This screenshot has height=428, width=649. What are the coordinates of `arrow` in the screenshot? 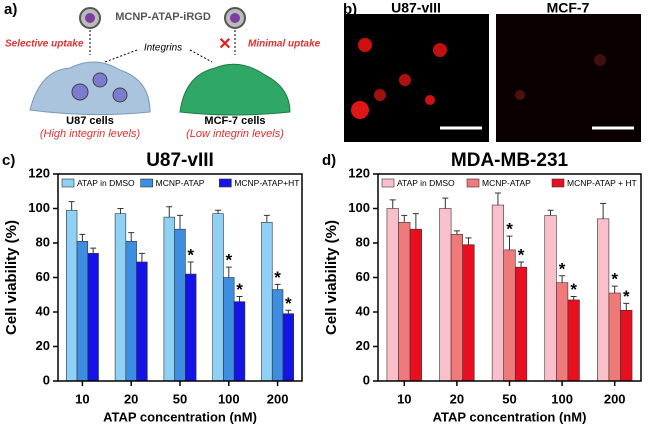 It's located at (201, 56).